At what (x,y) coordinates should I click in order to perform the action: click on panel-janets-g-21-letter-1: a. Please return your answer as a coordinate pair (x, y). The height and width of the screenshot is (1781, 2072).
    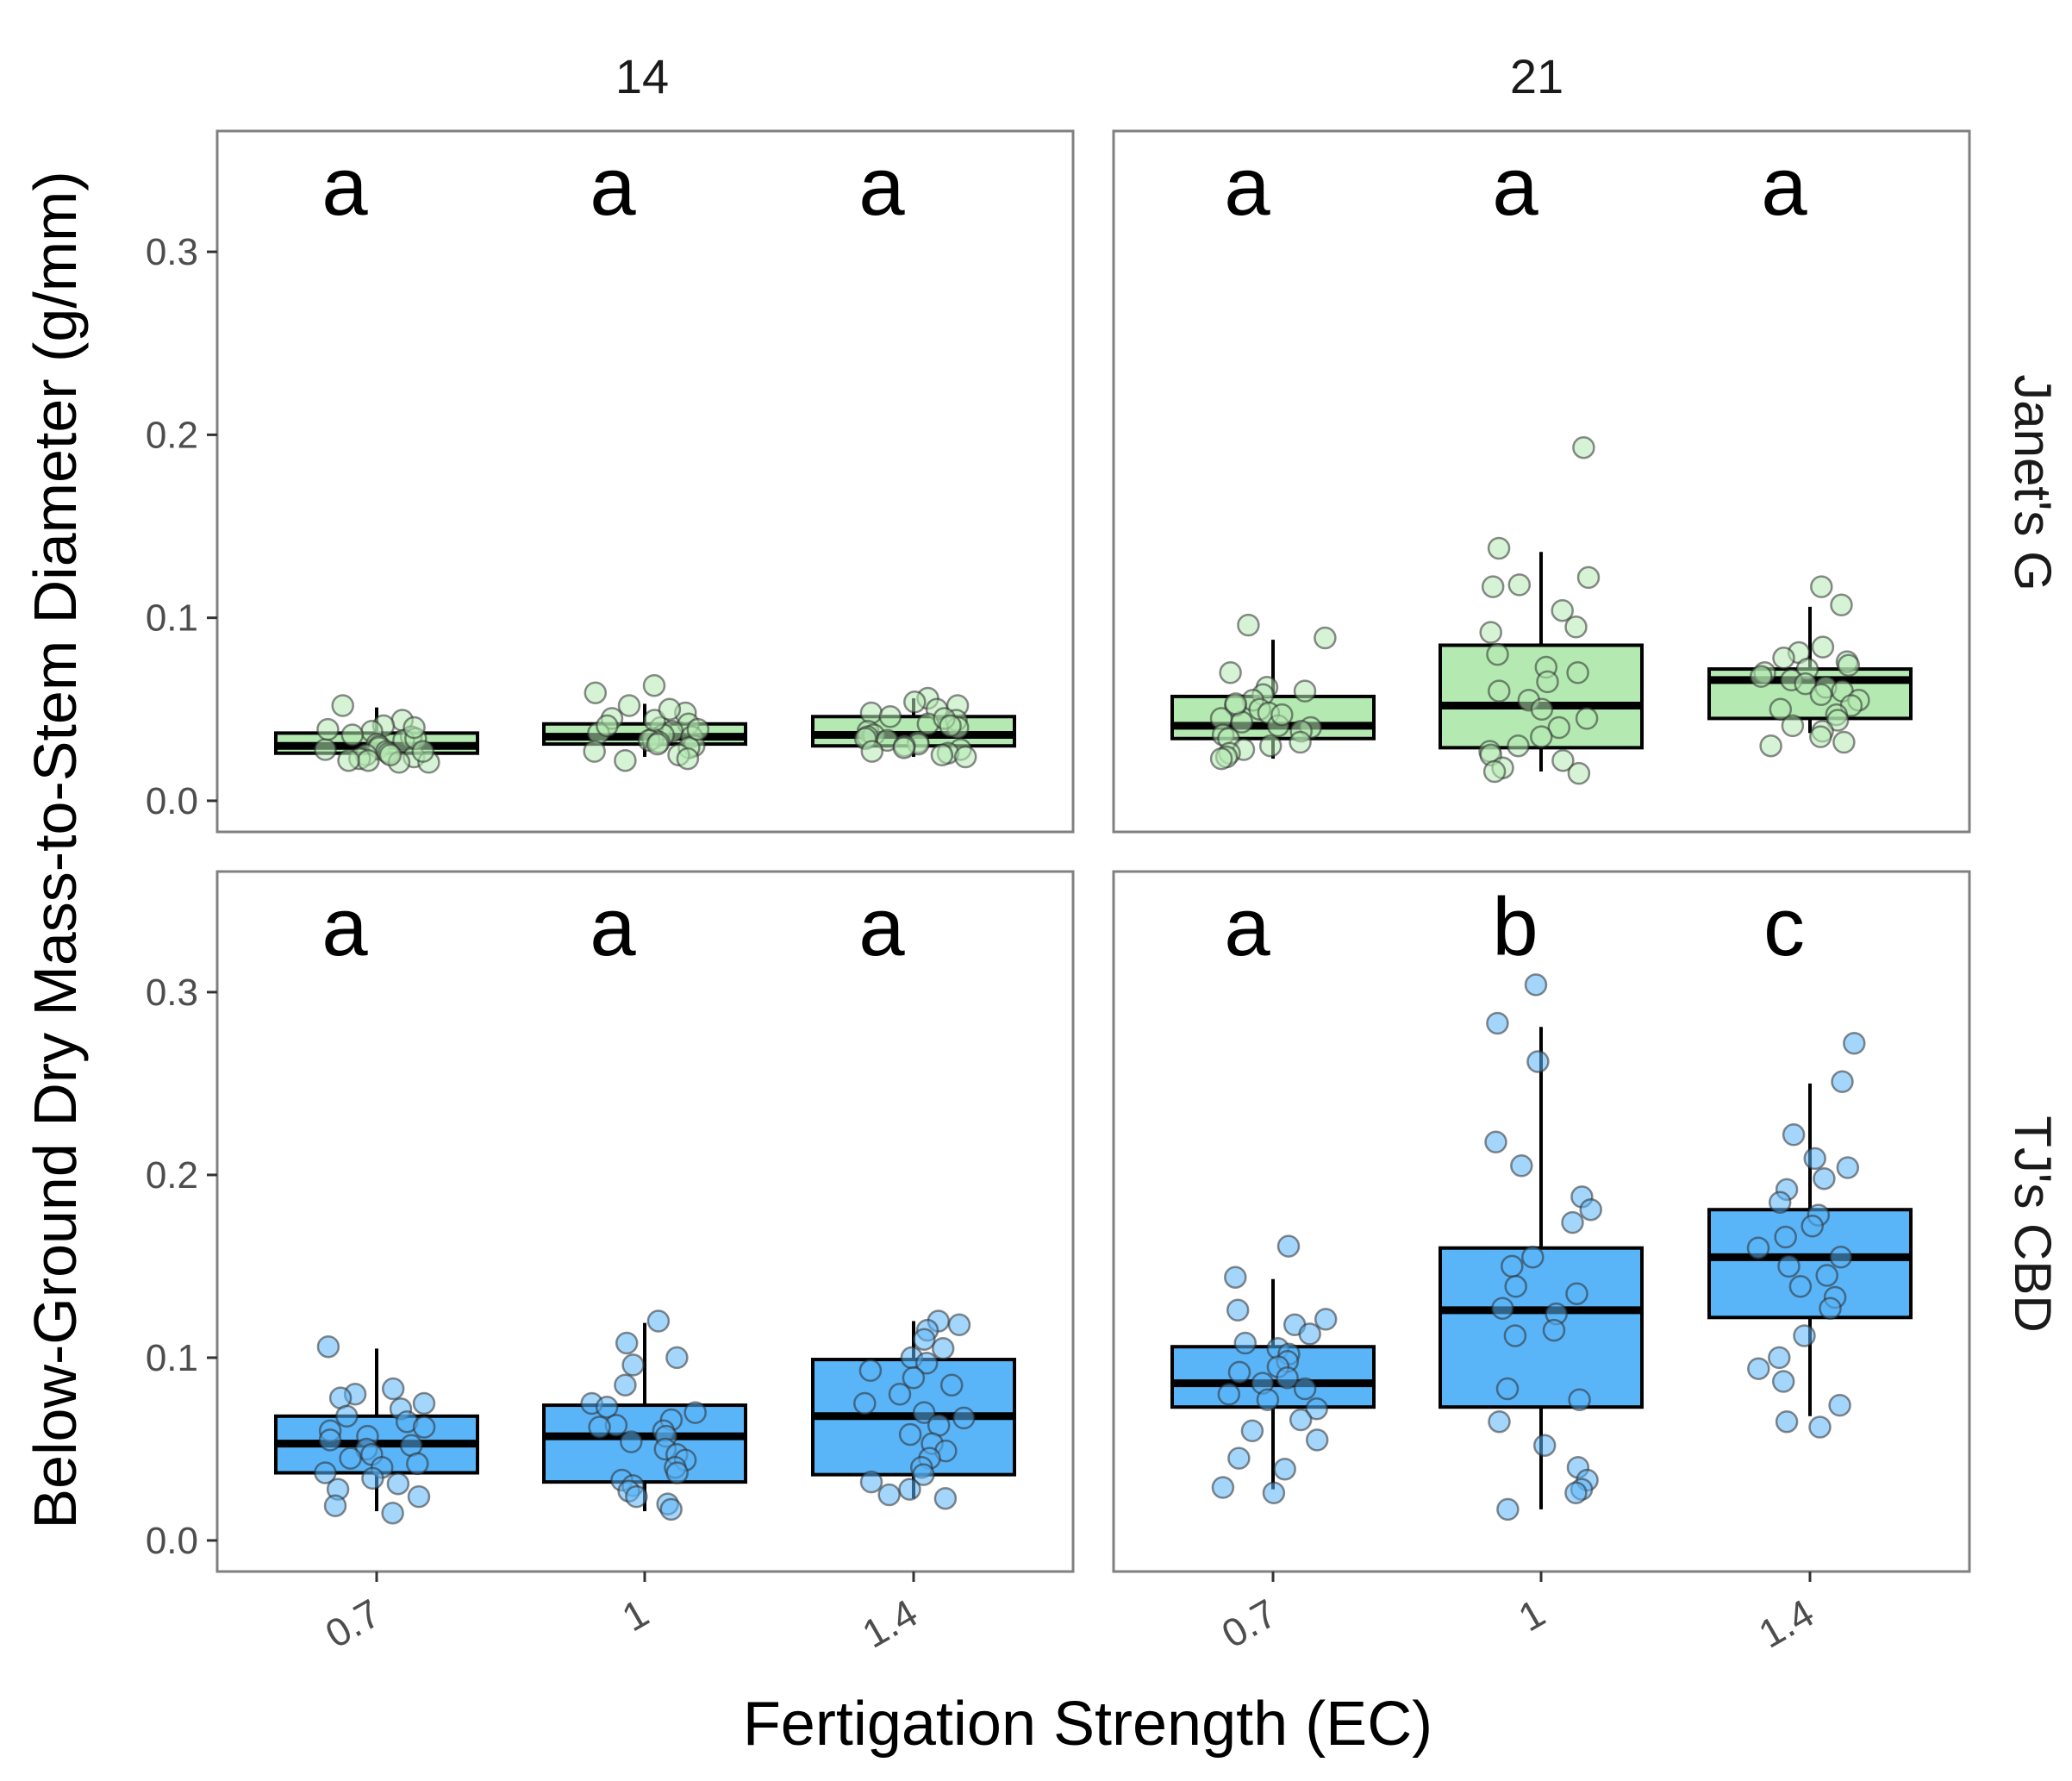
    Looking at the image, I should click on (1515, 187).